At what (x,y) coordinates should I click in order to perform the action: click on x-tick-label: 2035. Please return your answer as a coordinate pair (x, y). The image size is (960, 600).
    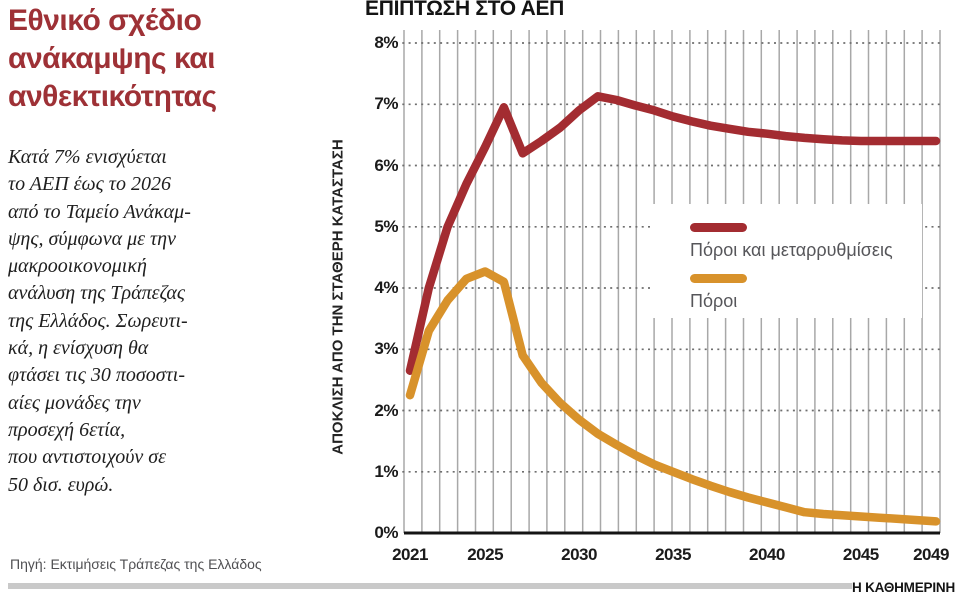
    Looking at the image, I should click on (673, 554).